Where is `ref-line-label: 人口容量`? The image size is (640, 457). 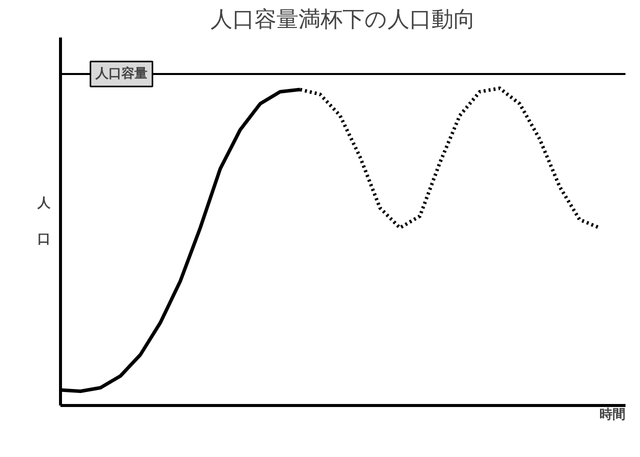 ref-line-label: 人口容量 is located at coordinates (121, 73).